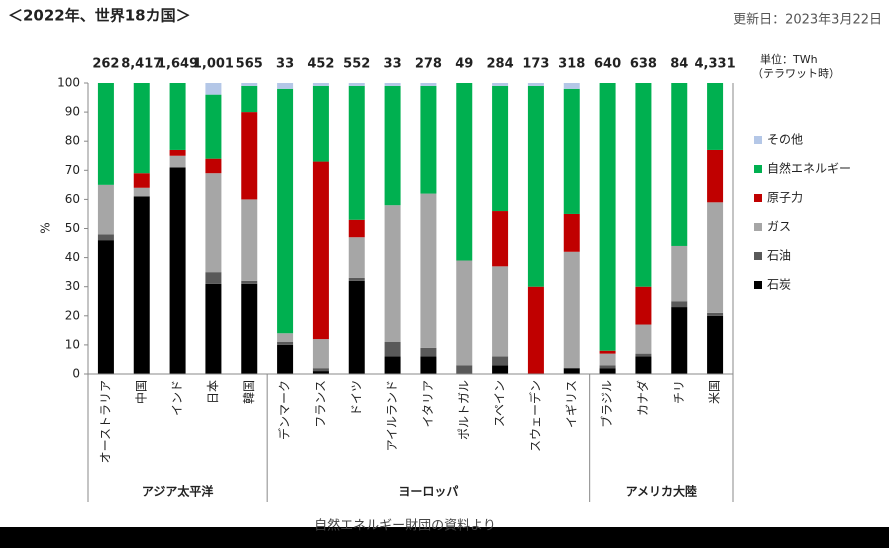  Describe the element at coordinates (213, 64) in the screenshot. I see `total-label: 1,001` at that location.